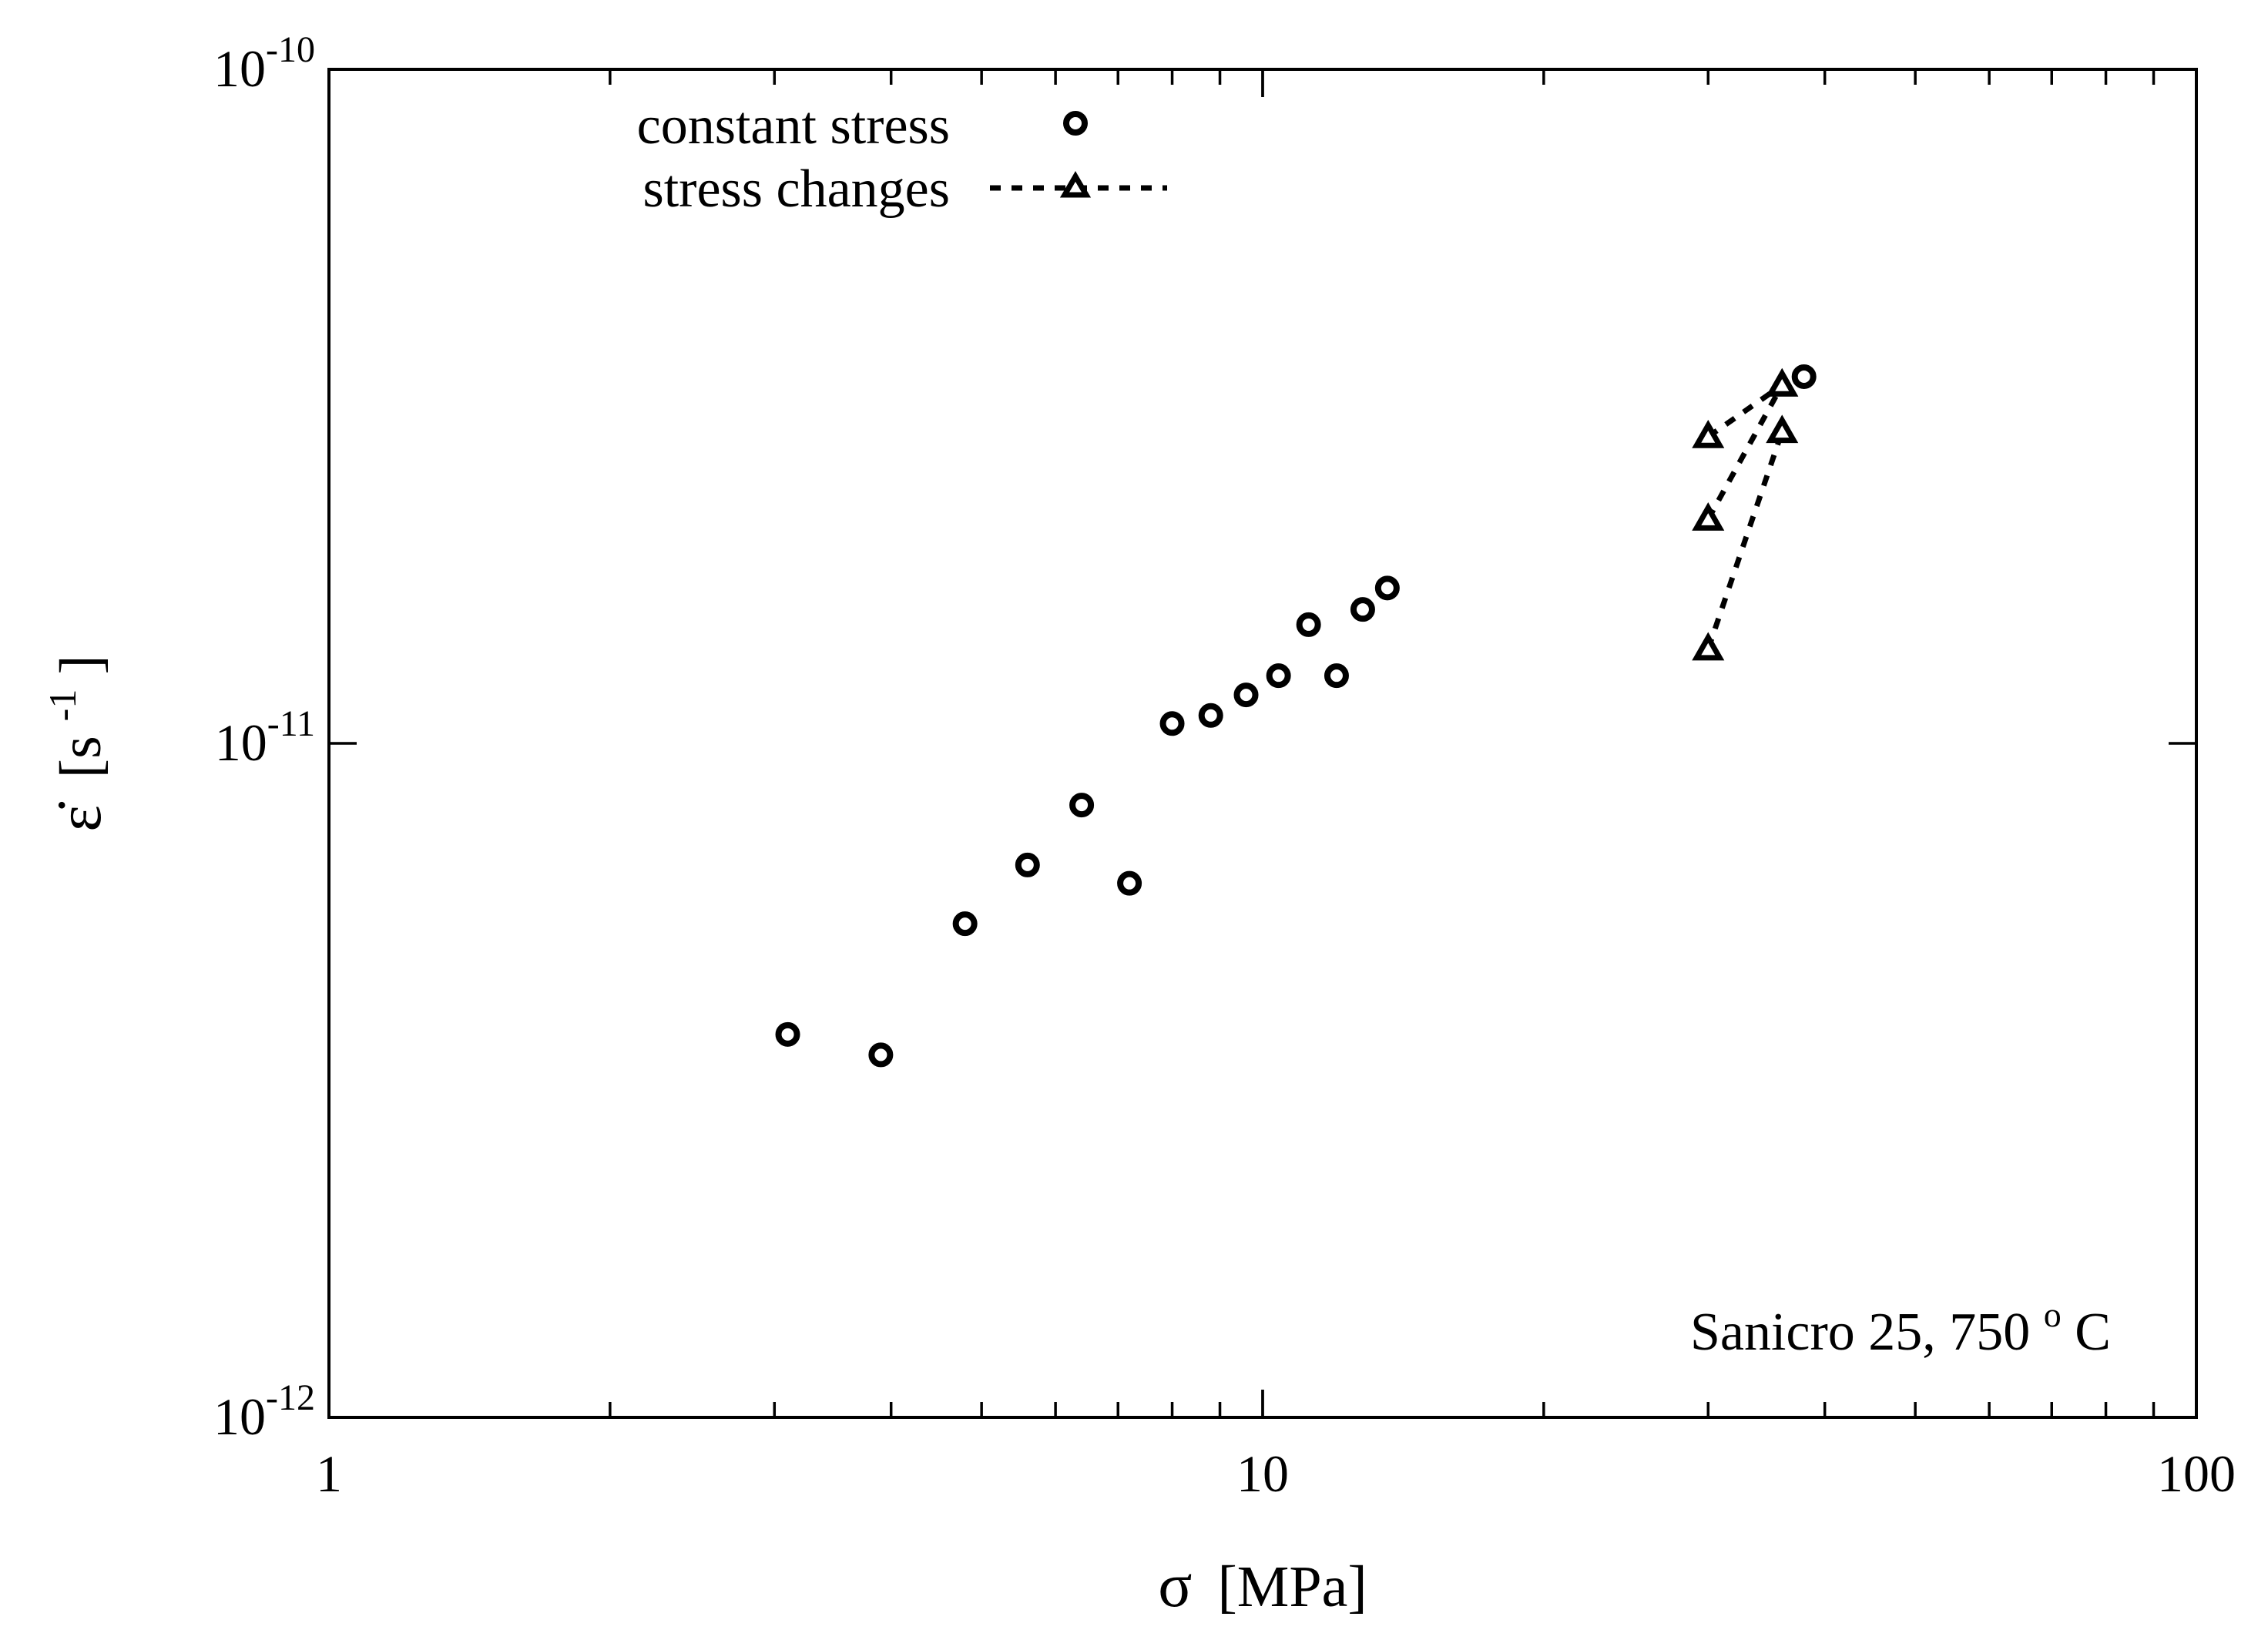 This screenshot has width=2268, height=1640. What do you see at coordinates (264, 1411) in the screenshot?
I see `y-tick-label: 10-12` at bounding box center [264, 1411].